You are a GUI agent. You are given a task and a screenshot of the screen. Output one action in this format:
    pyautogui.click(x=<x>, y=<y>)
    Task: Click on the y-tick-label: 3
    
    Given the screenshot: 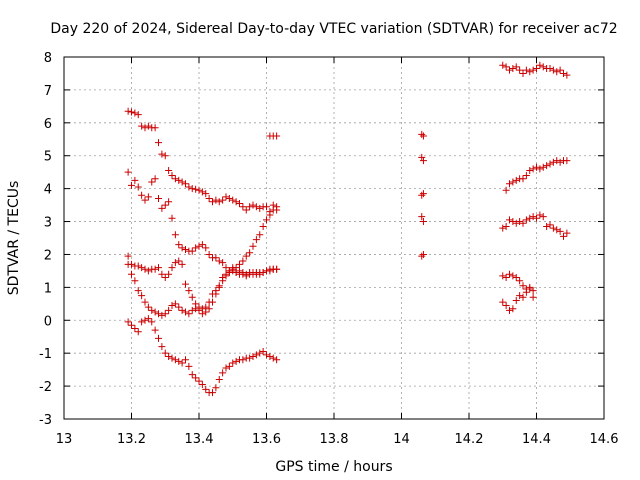 What is the action you would take?
    pyautogui.click(x=48, y=223)
    